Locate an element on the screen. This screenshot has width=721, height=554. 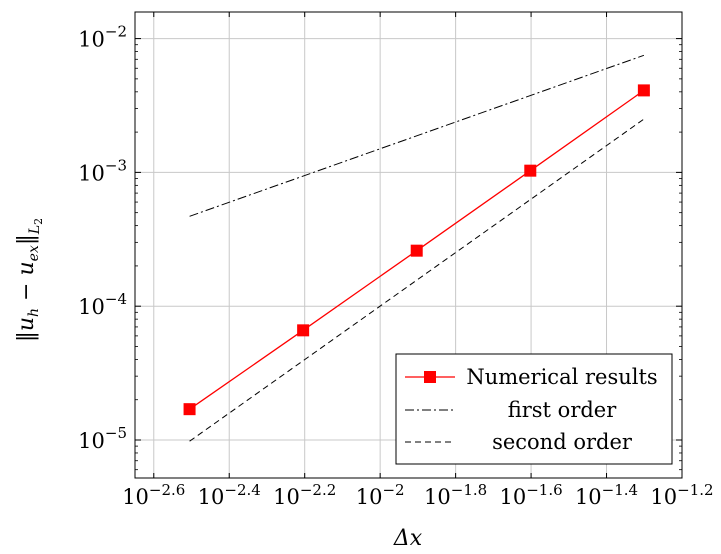
legend-box is located at coordinates (534, 409).